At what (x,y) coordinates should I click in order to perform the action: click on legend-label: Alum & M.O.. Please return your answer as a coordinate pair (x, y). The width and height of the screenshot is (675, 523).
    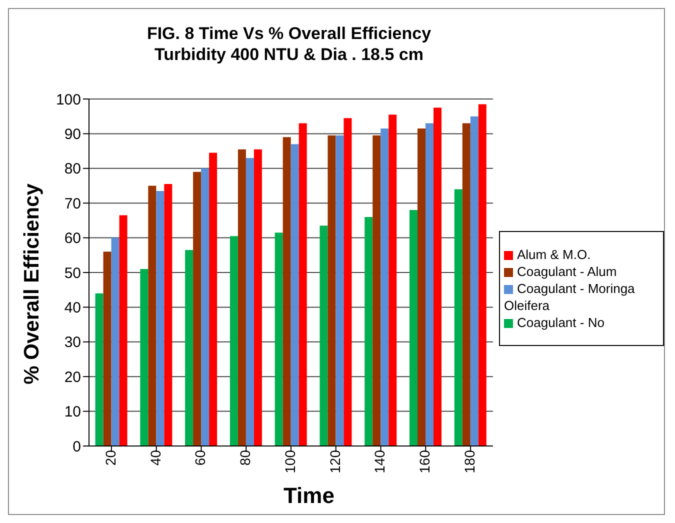
    Looking at the image, I should click on (554, 254).